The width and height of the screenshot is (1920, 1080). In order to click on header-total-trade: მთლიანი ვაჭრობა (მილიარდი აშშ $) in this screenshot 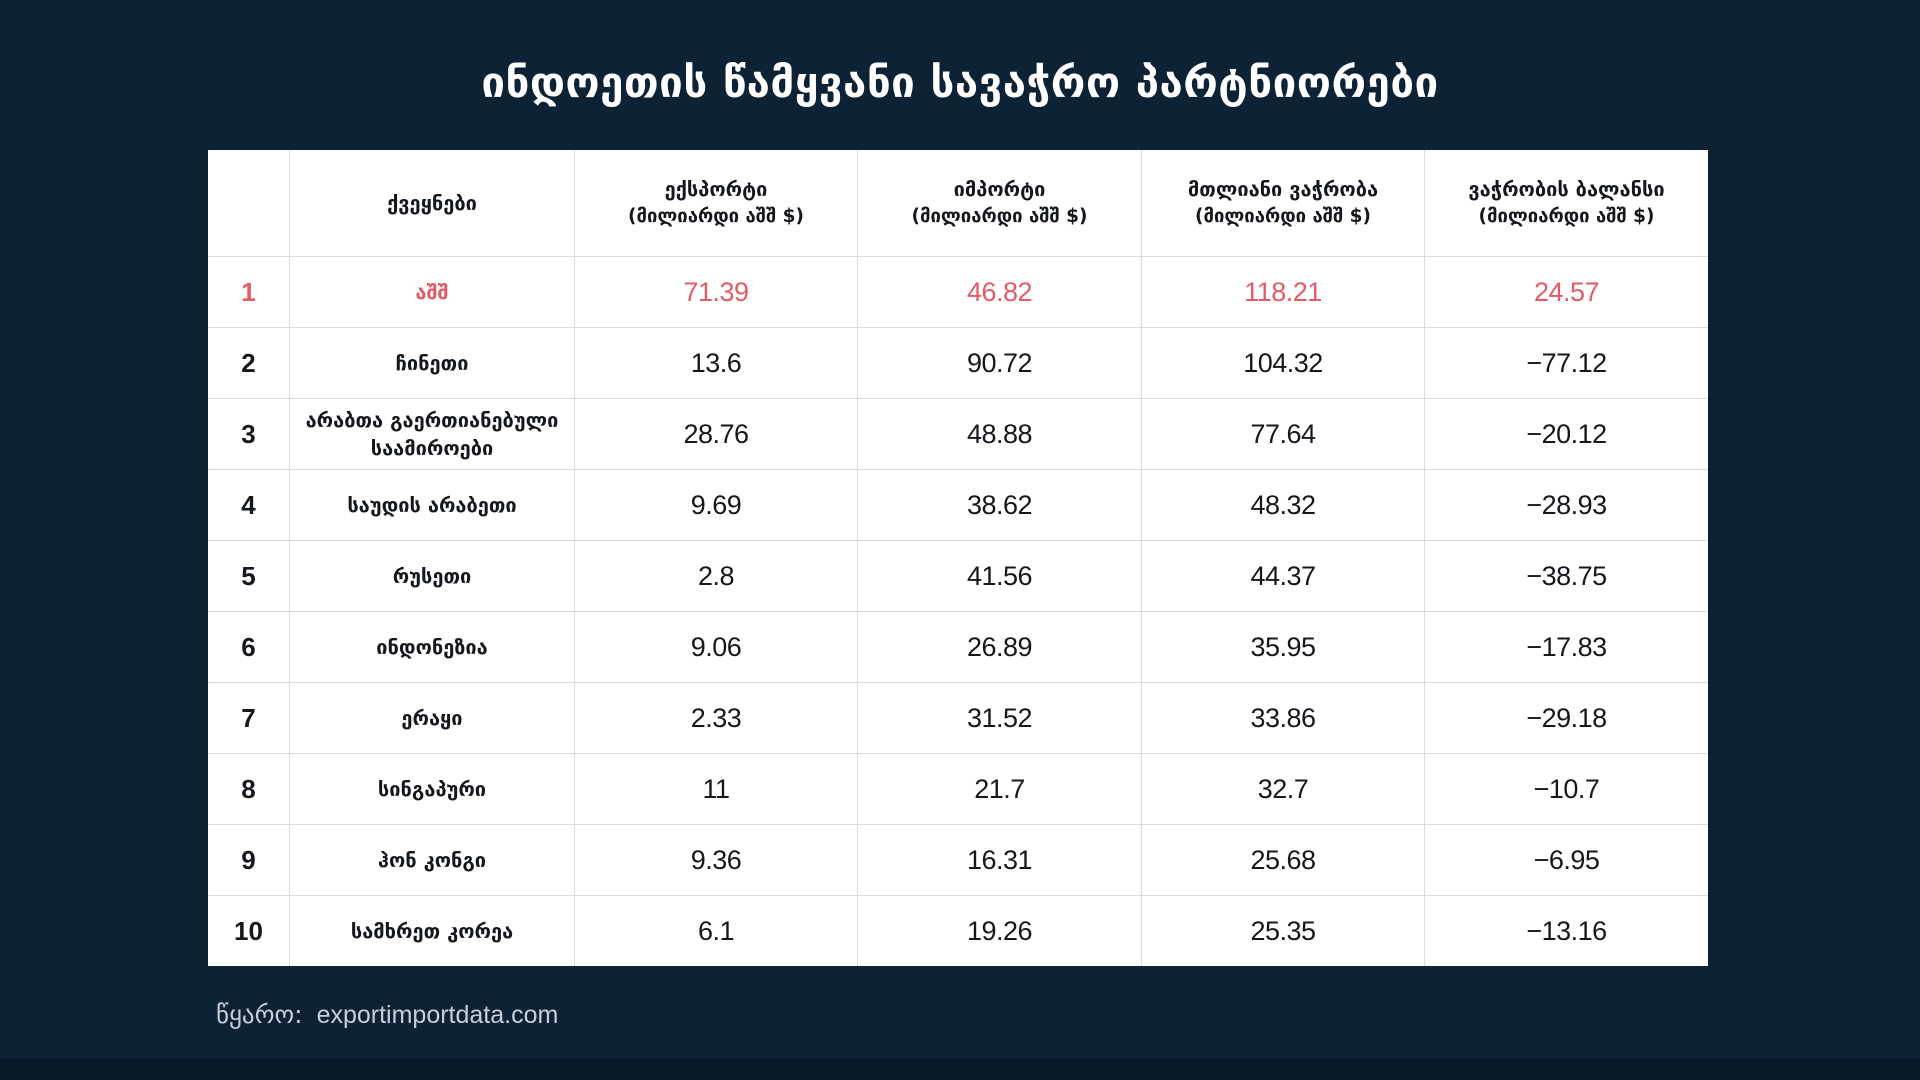, I will do `click(1283, 203)`.